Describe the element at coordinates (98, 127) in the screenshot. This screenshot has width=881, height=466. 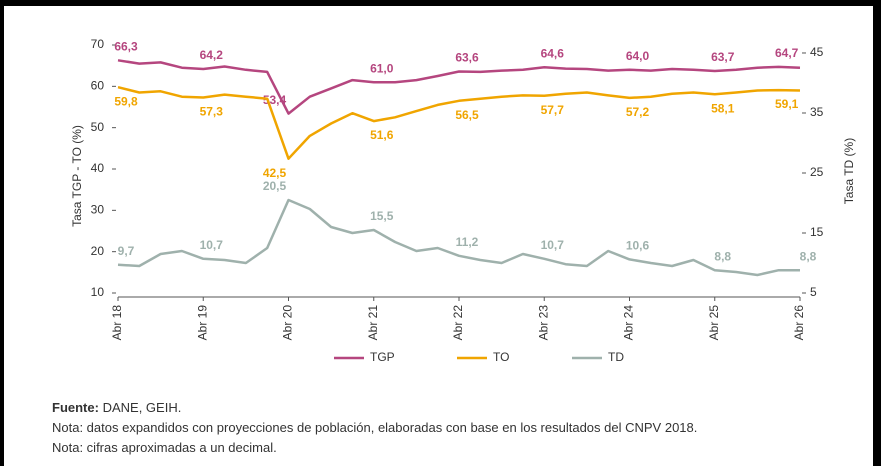
I see `y-tick-label: 50` at that location.